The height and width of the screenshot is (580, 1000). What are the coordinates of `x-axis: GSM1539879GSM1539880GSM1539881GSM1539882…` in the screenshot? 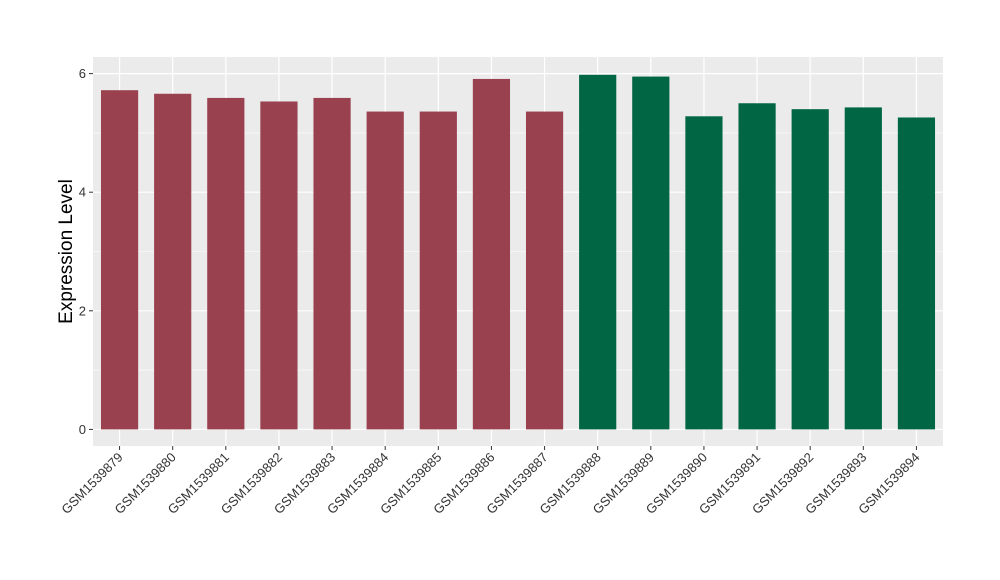 It's located at (490, 481).